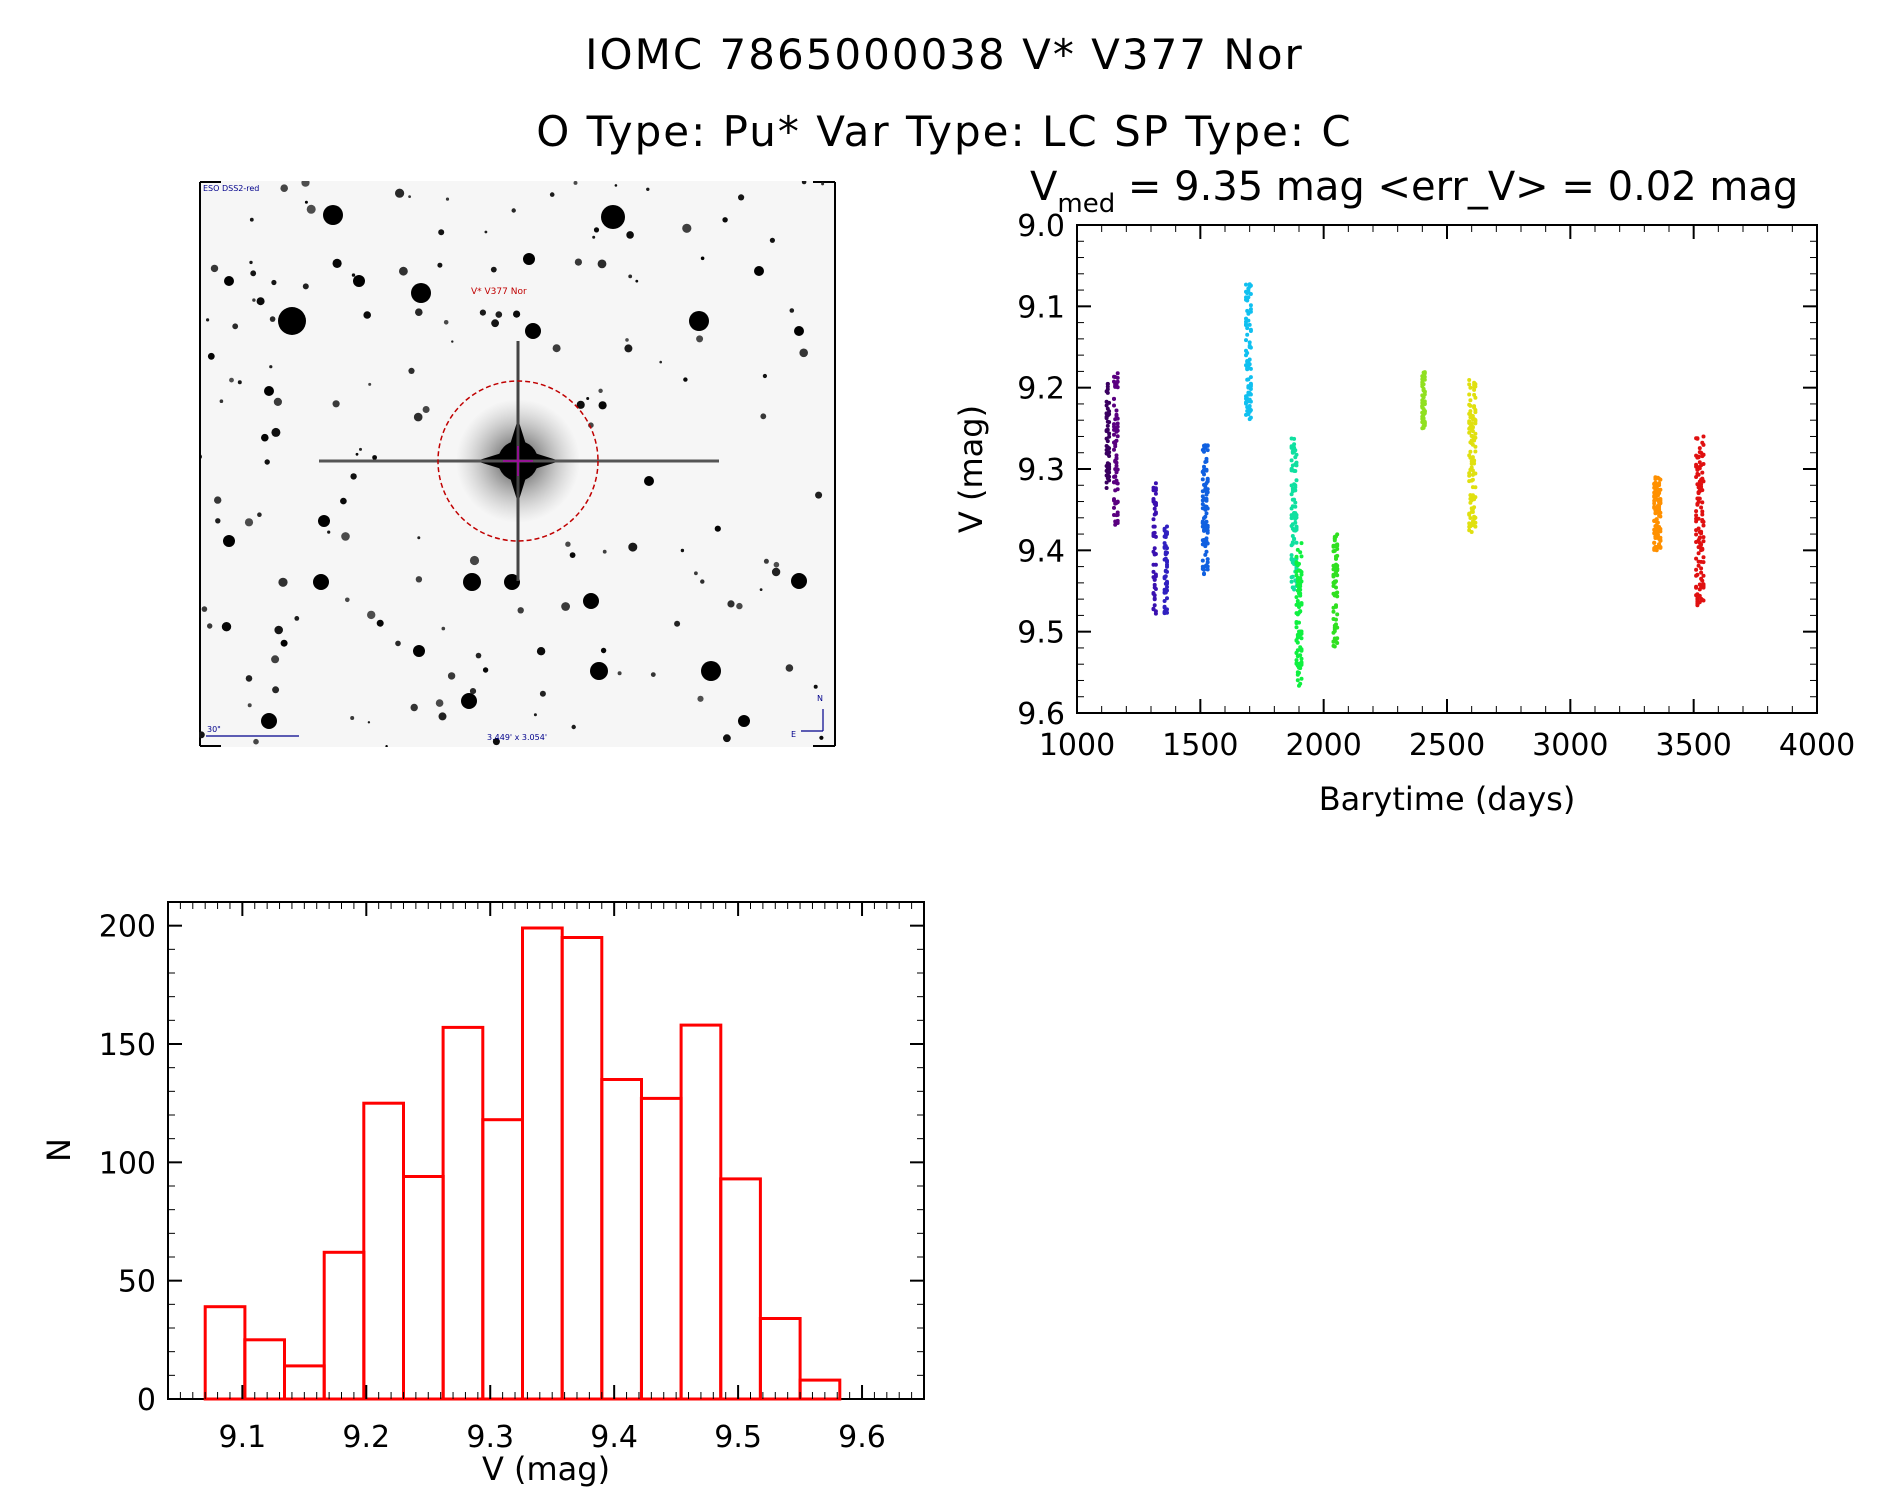  Describe the element at coordinates (1041, 470) in the screenshot. I see `y-tick-label: 9.3` at that location.